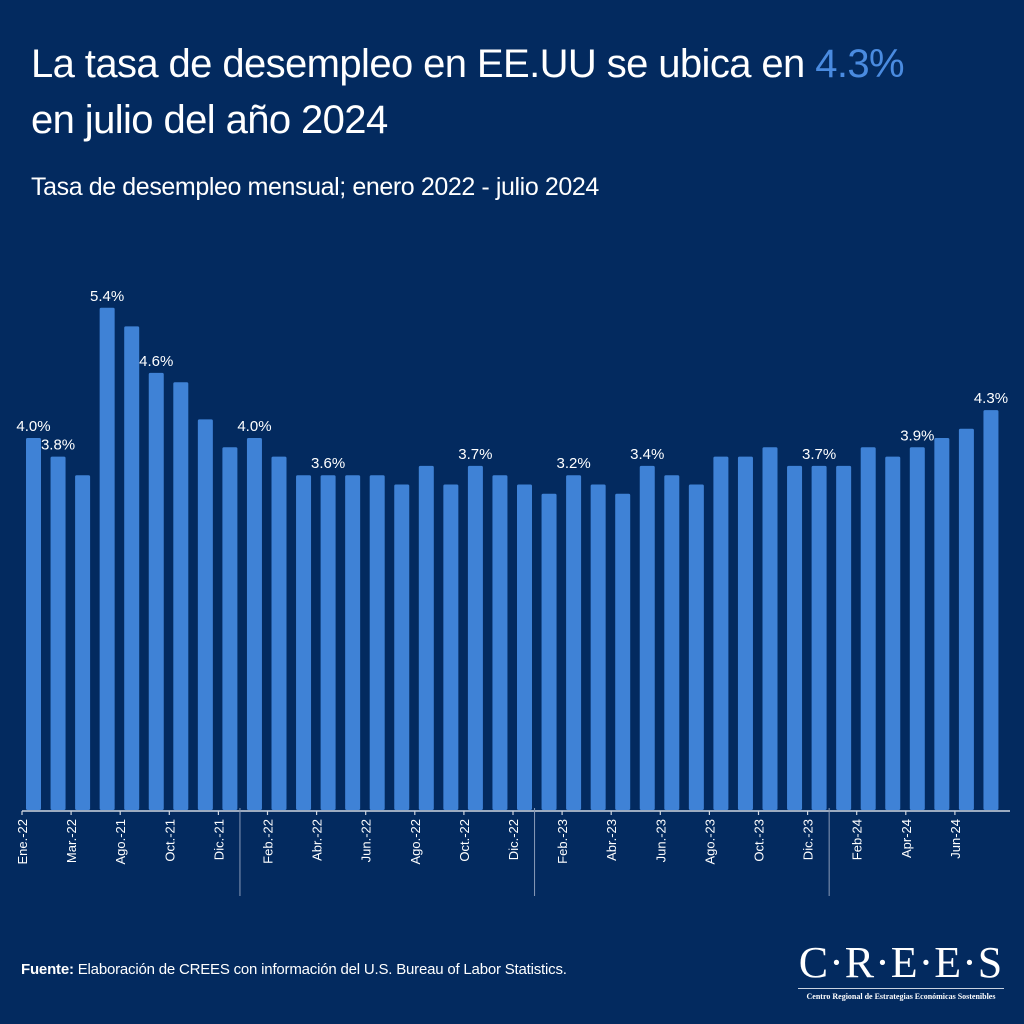 This screenshot has width=1024, height=1024. I want to click on data-label: 3.9%, so click(917, 435).